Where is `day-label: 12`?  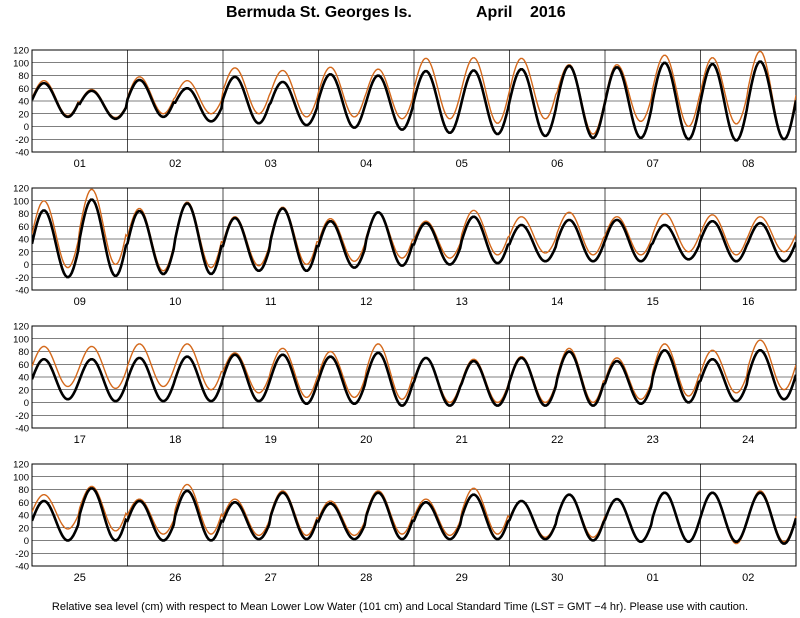
day-label: 12 is located at coordinates (366, 302).